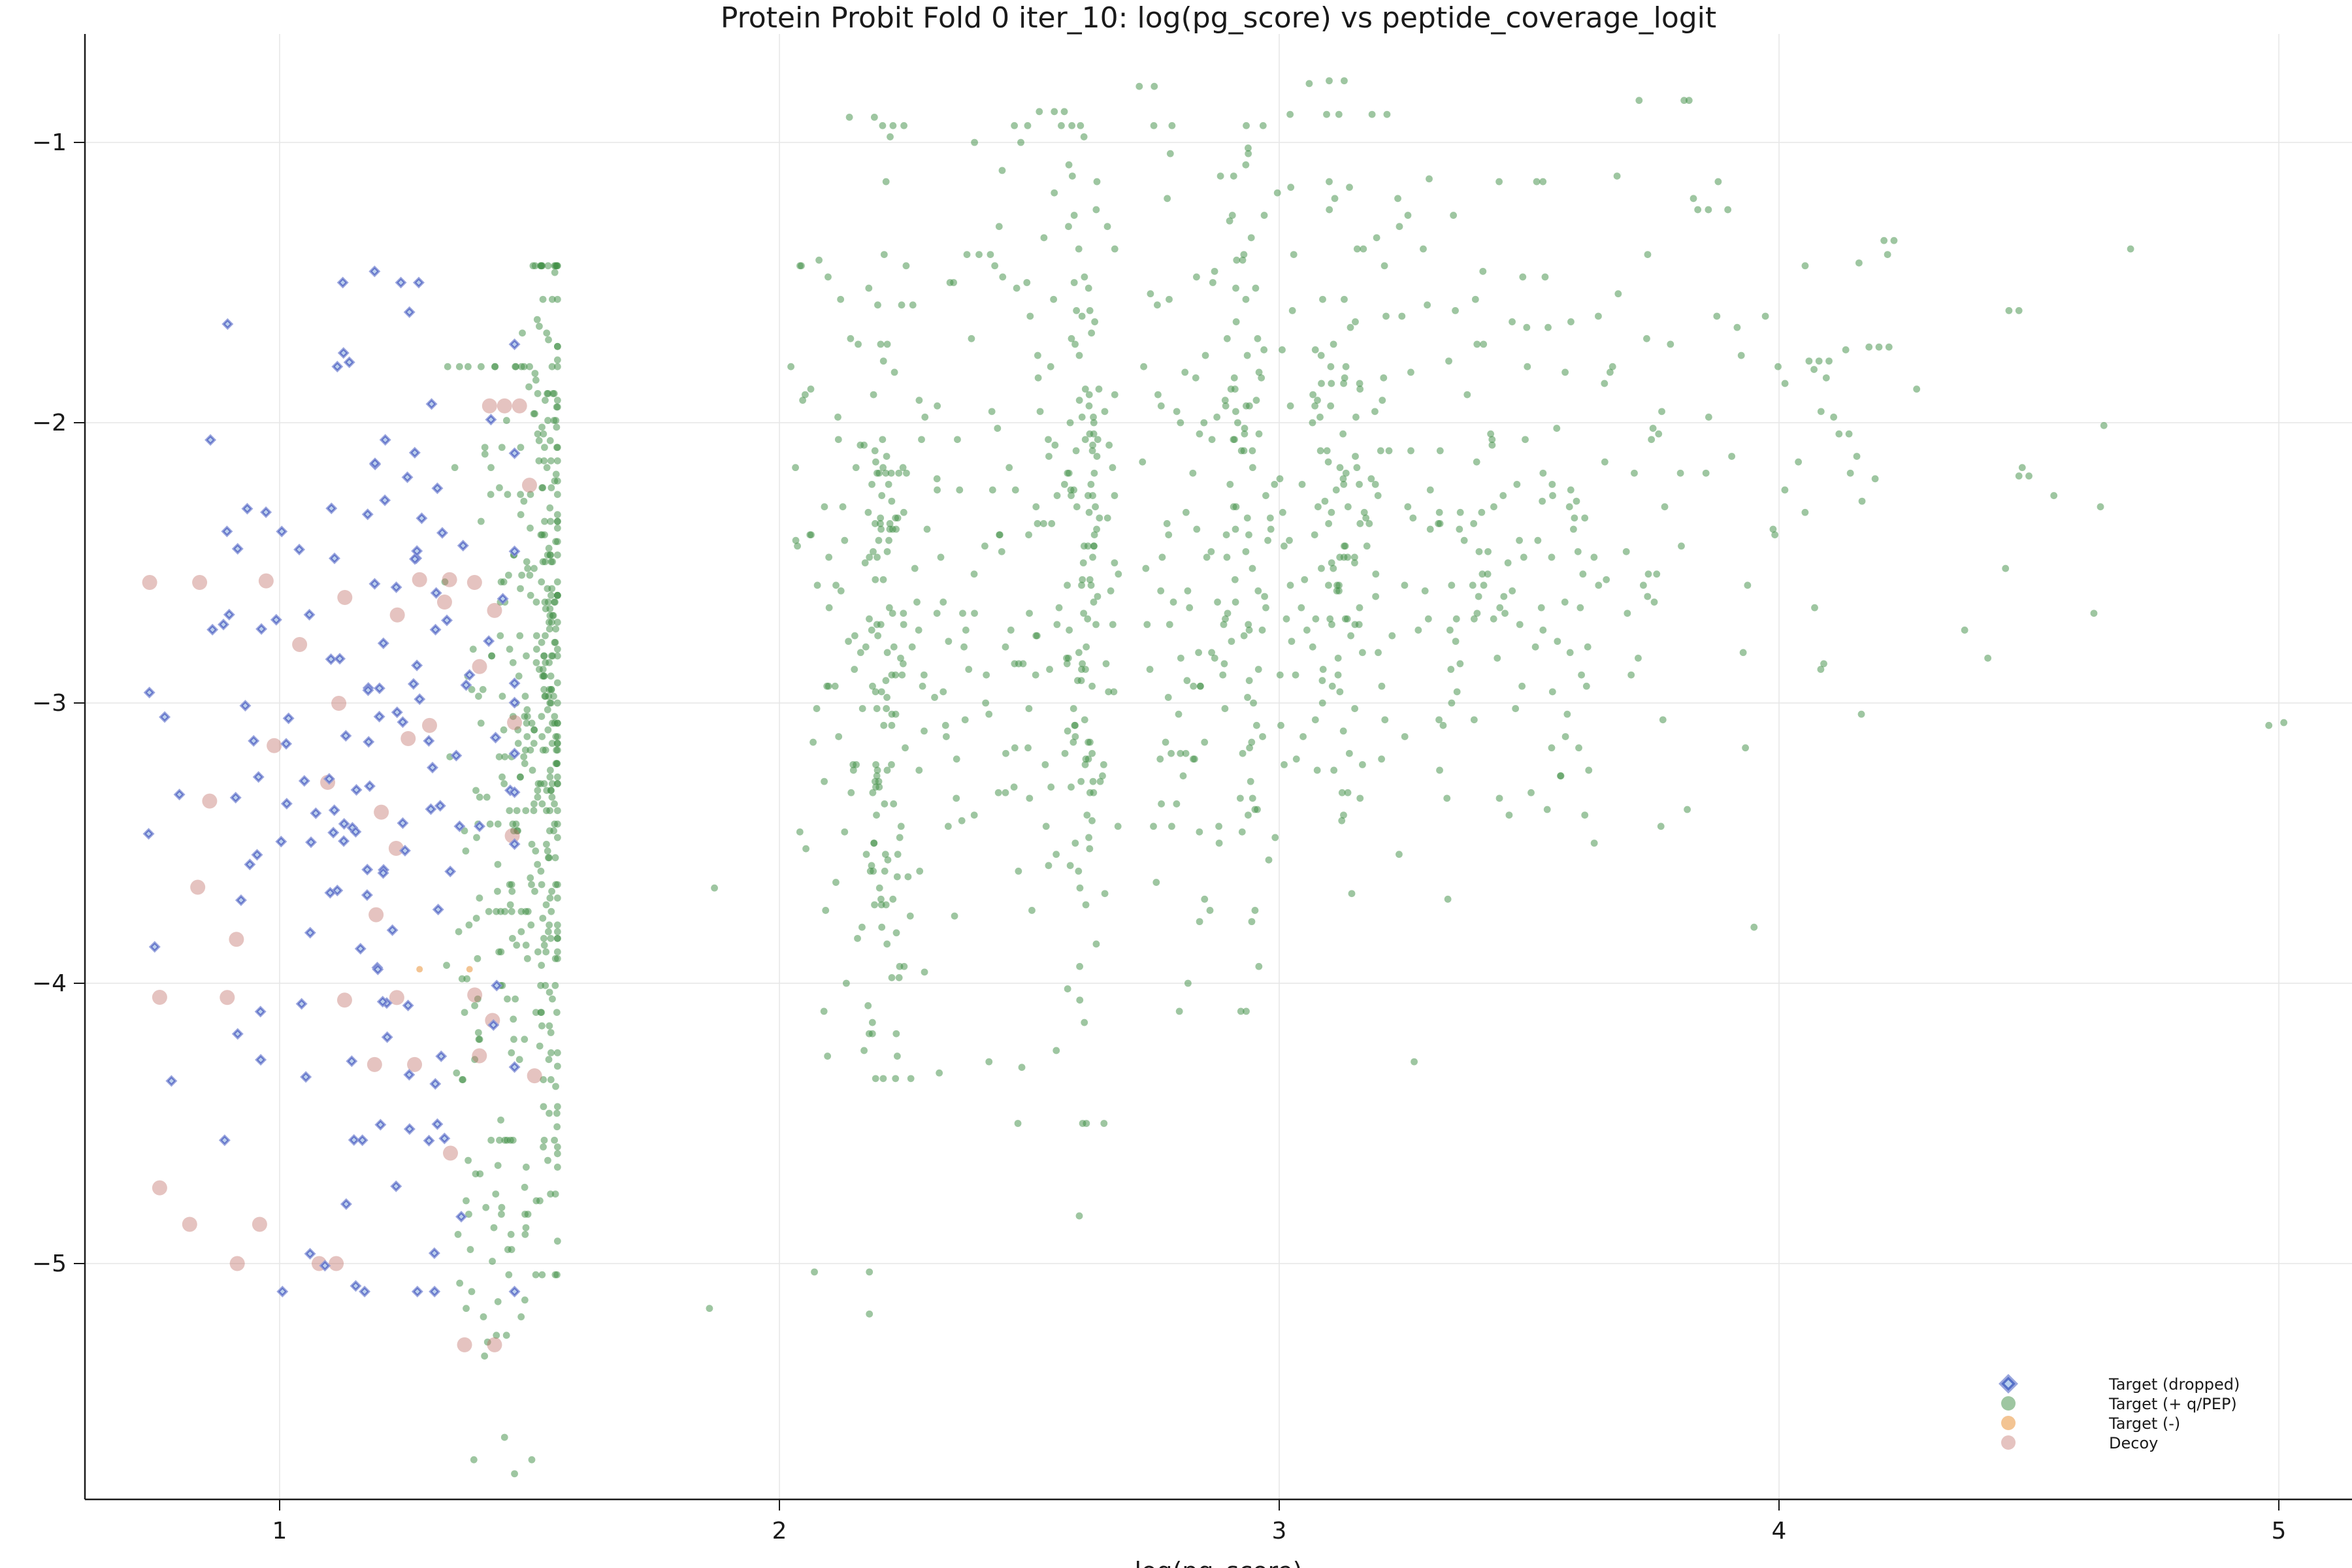  I want to click on x-axis-label: log(pg_score), so click(1219, 1562).